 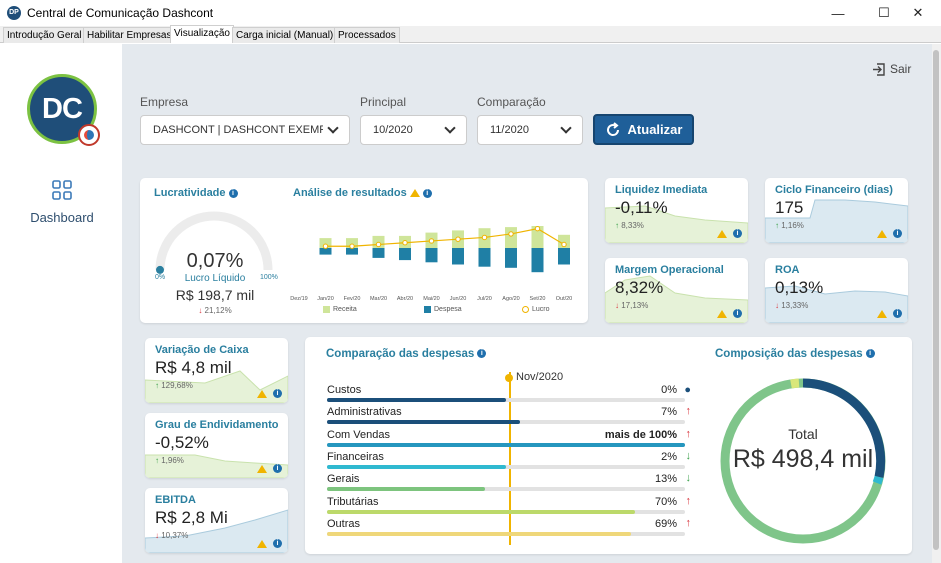 What do you see at coordinates (44, 35) in the screenshot?
I see `tab-introducao: Introdução Geral` at bounding box center [44, 35].